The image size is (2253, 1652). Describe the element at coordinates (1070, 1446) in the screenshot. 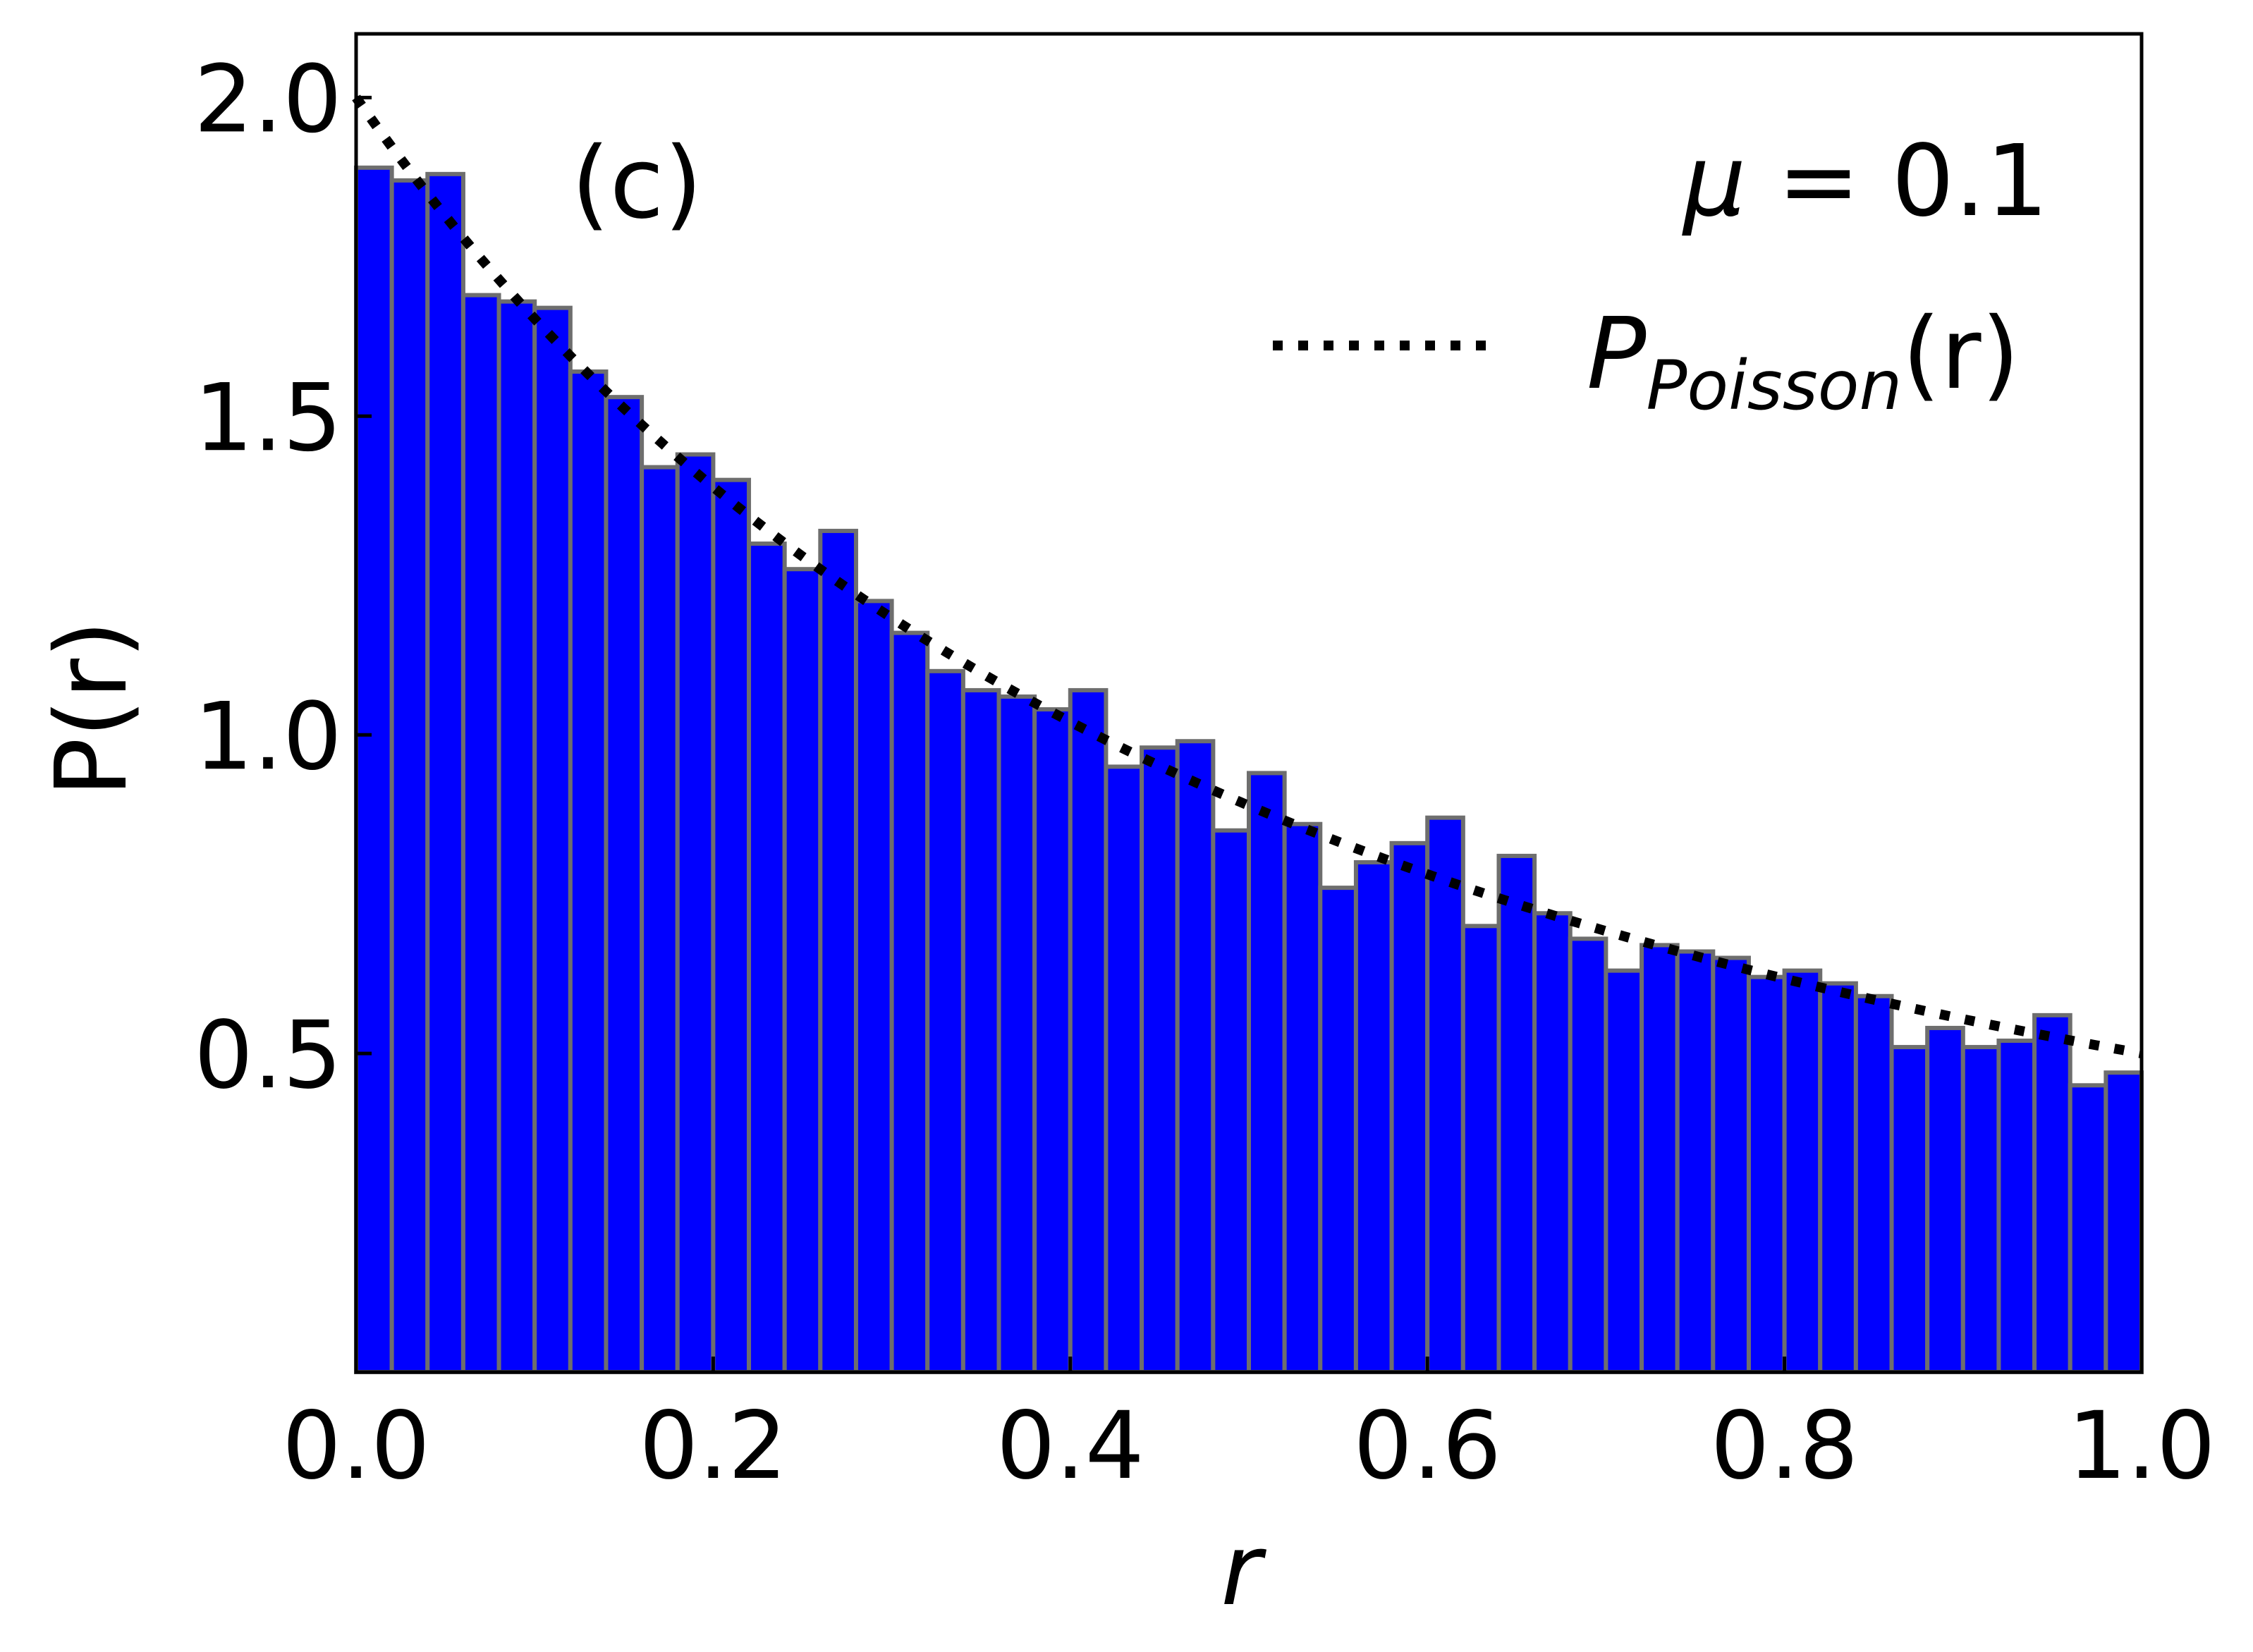

I see `x-tick-label: 0.4` at that location.